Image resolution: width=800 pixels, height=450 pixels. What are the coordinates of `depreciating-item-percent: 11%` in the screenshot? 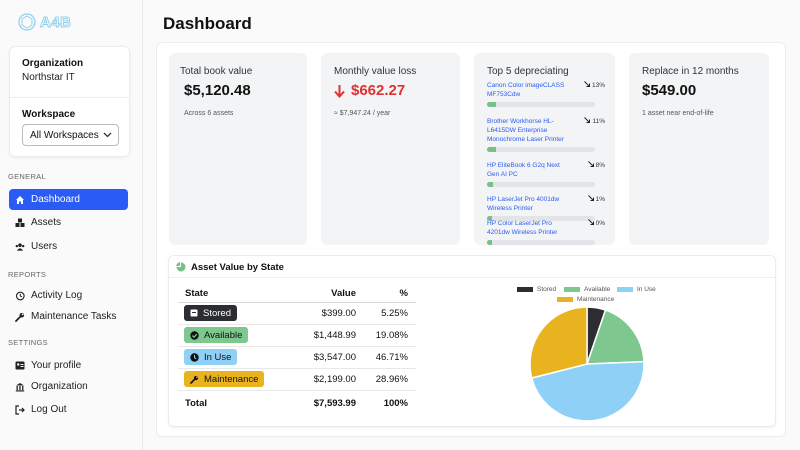 It's located at (594, 121).